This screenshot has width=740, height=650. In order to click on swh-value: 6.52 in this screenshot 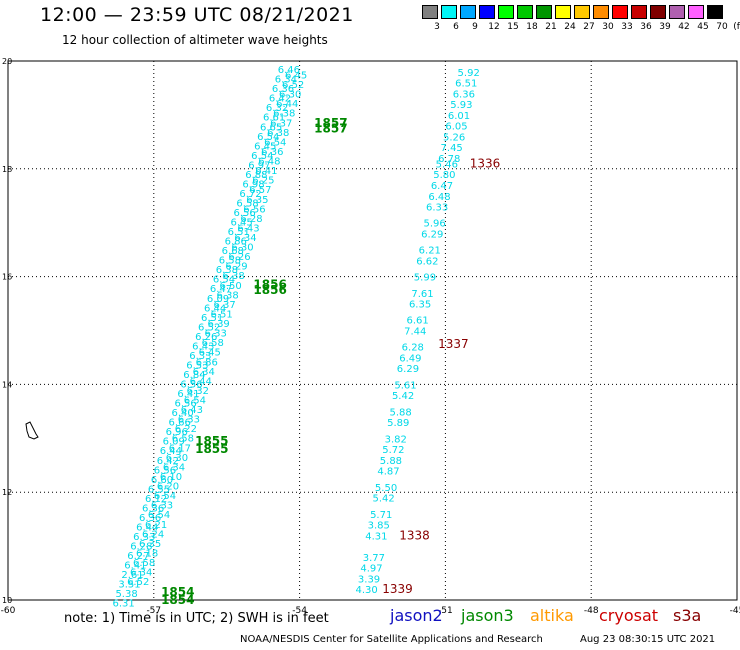, I will do `click(293, 85)`.